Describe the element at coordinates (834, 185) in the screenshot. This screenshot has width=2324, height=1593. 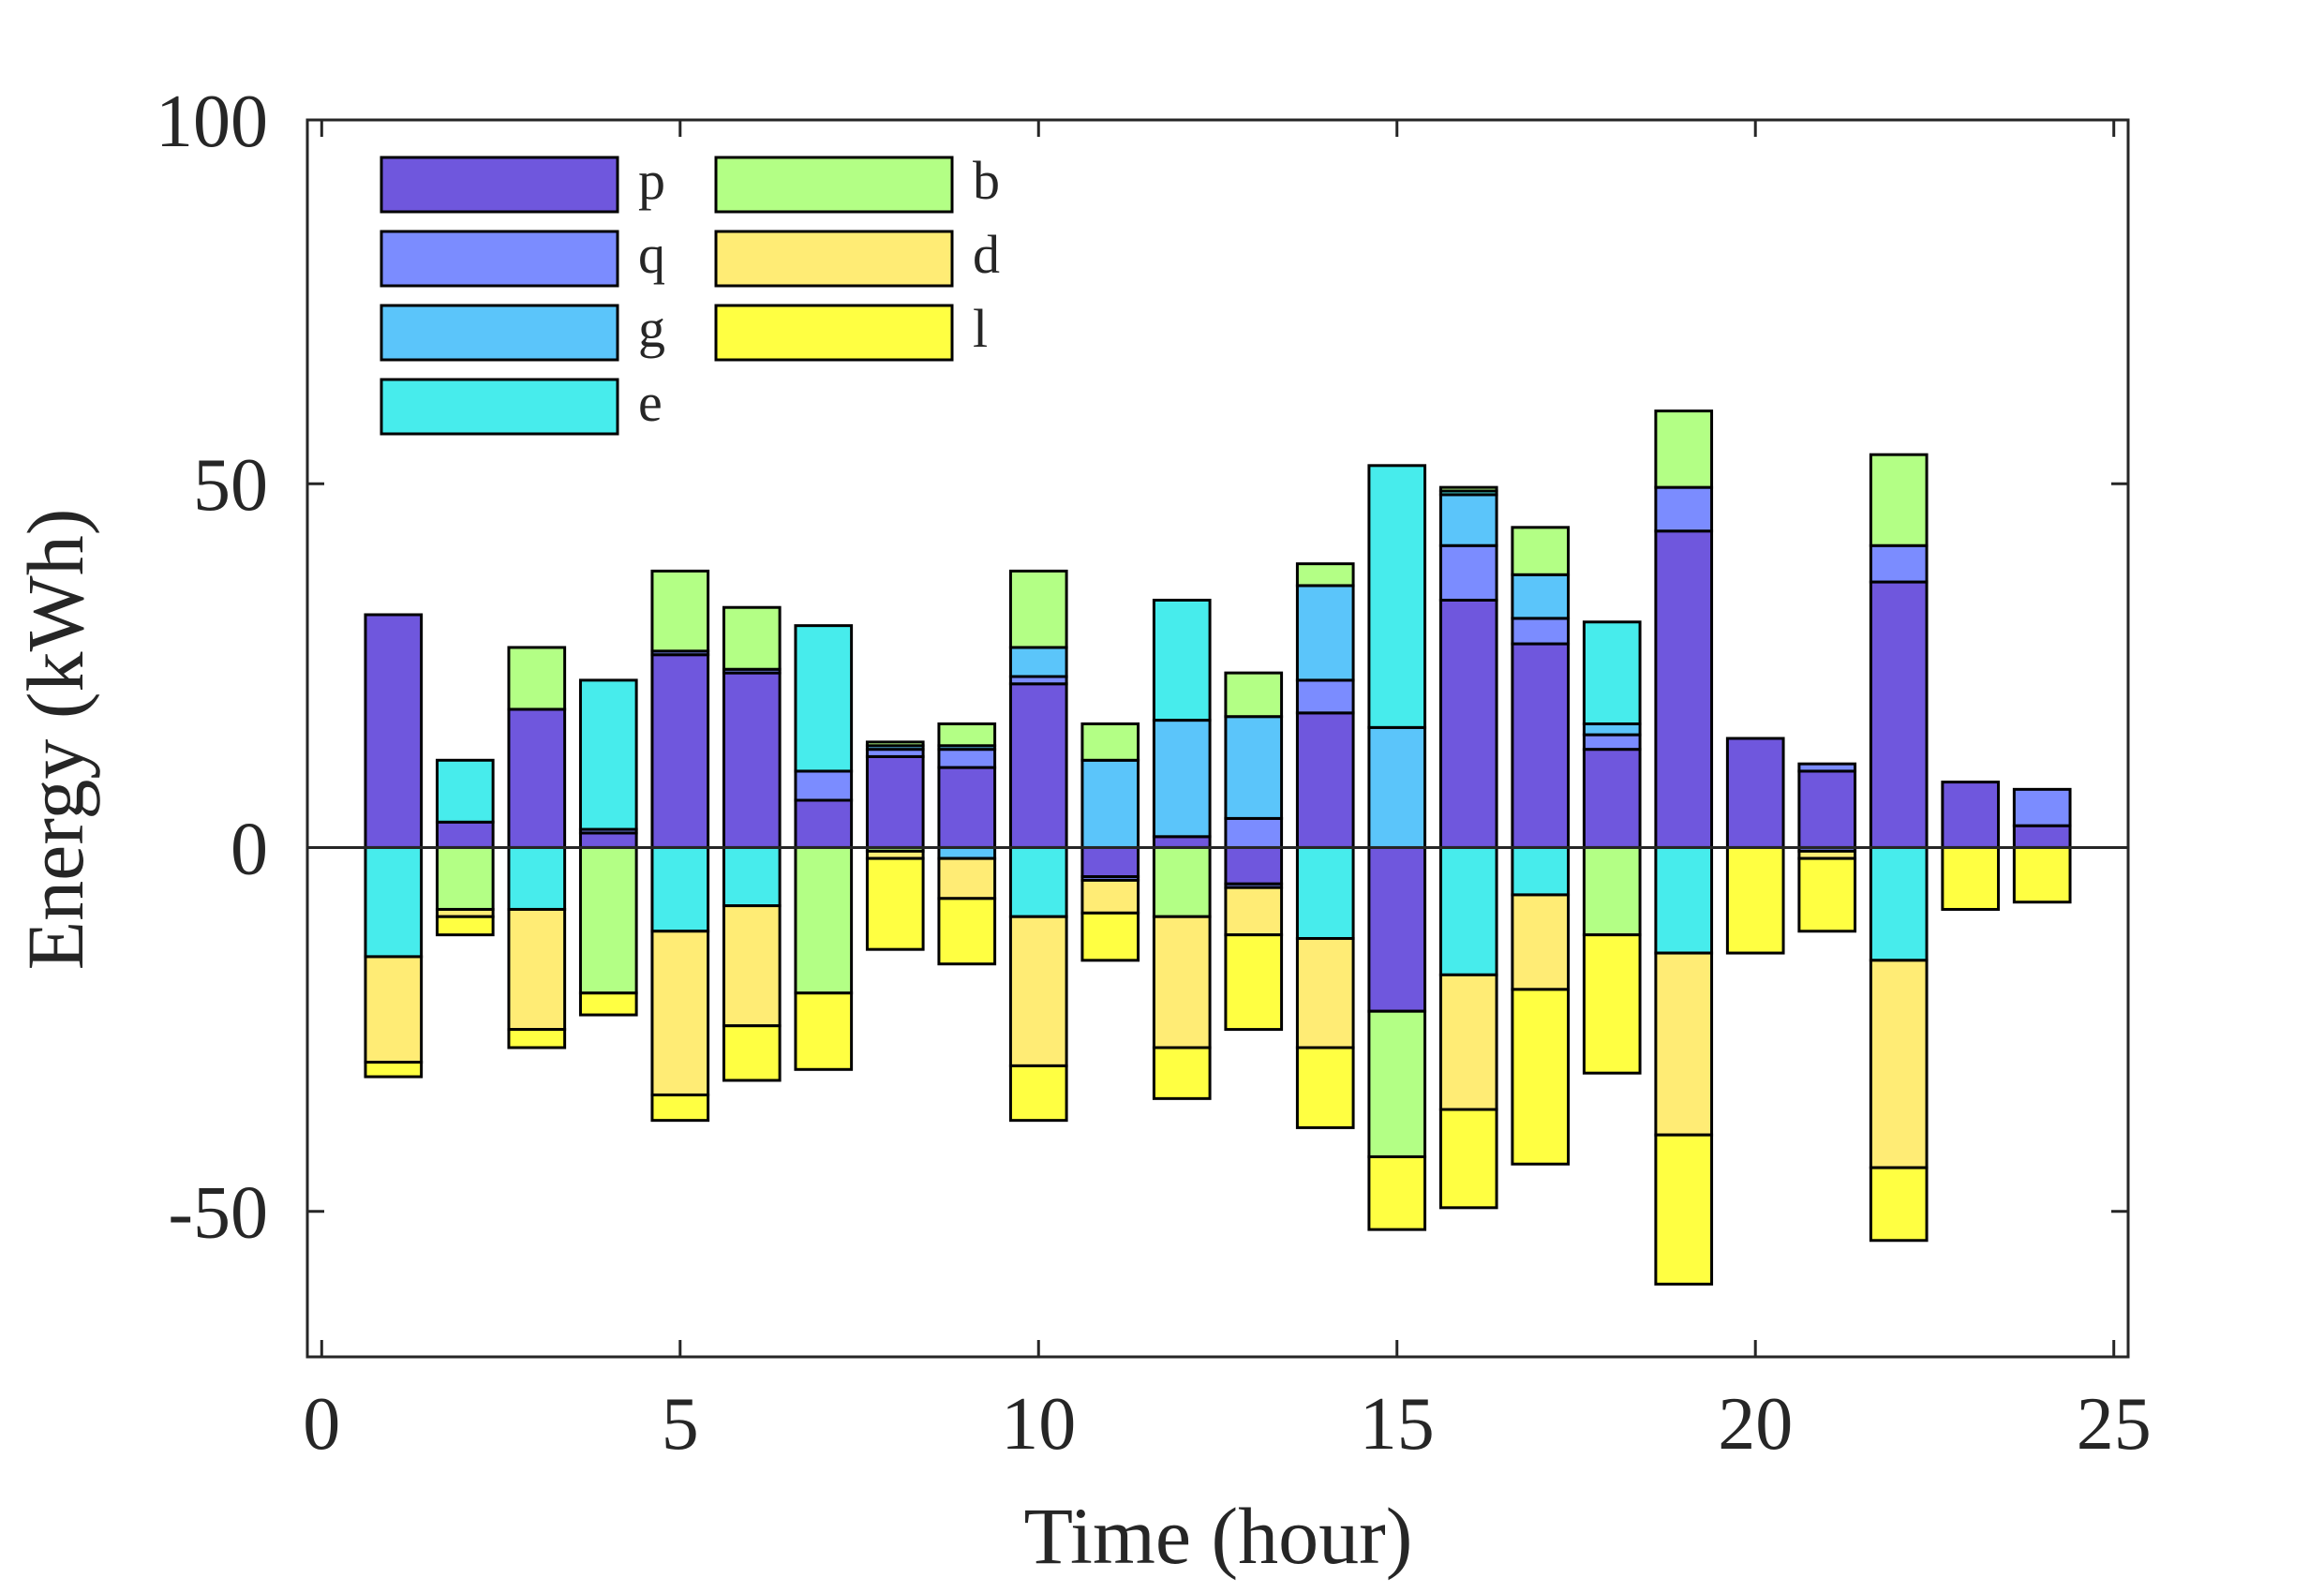
I see `legend-swatch-b` at that location.